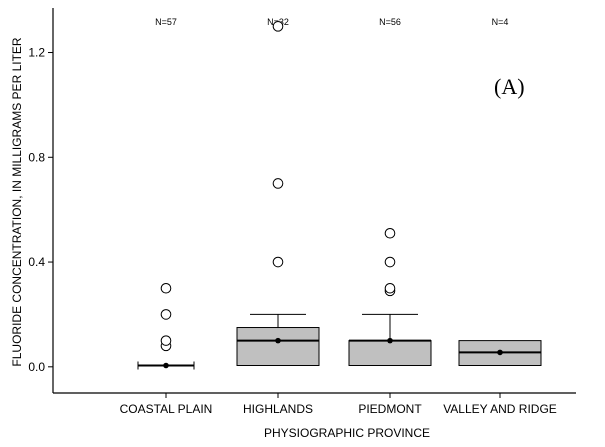 The height and width of the screenshot is (447, 605). I want to click on x-tick-label: HIGHLANDS, so click(278, 409).